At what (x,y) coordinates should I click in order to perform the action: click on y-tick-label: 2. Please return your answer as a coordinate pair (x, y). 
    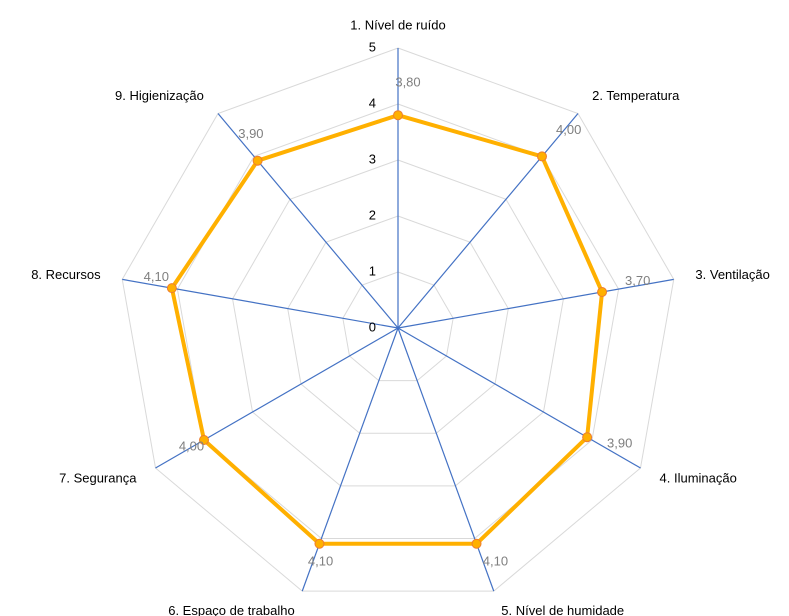
    Looking at the image, I should click on (372, 214).